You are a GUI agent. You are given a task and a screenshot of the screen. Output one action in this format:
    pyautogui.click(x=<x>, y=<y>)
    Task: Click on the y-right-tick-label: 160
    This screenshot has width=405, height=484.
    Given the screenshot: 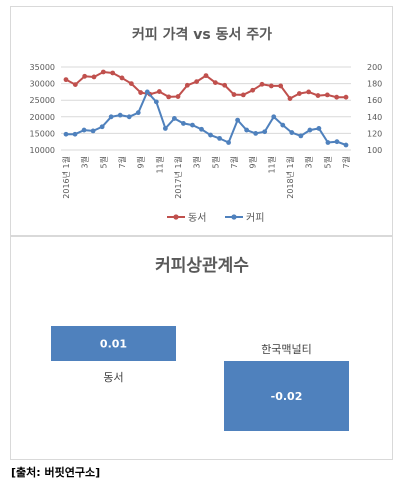 What is the action you would take?
    pyautogui.click(x=374, y=100)
    